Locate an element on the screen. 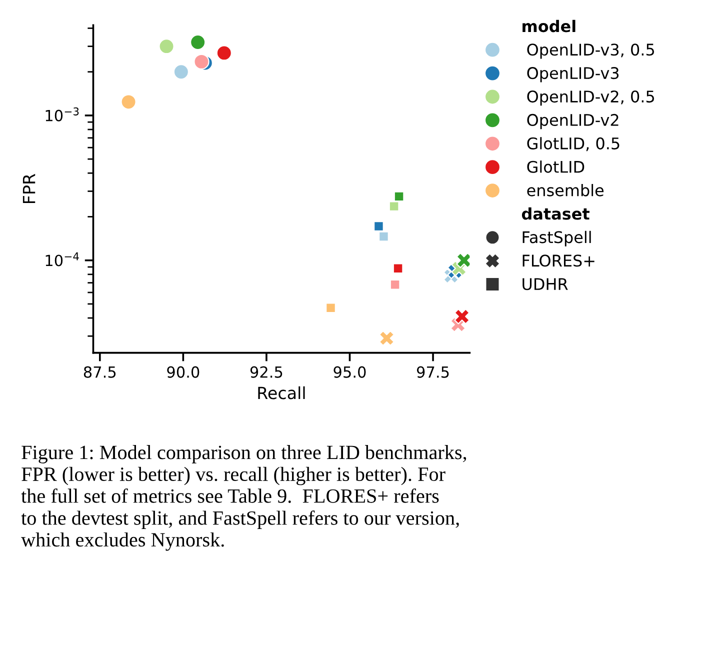 The height and width of the screenshot is (645, 701). legend-label: GlotLID, 0.5 is located at coordinates (573, 144).